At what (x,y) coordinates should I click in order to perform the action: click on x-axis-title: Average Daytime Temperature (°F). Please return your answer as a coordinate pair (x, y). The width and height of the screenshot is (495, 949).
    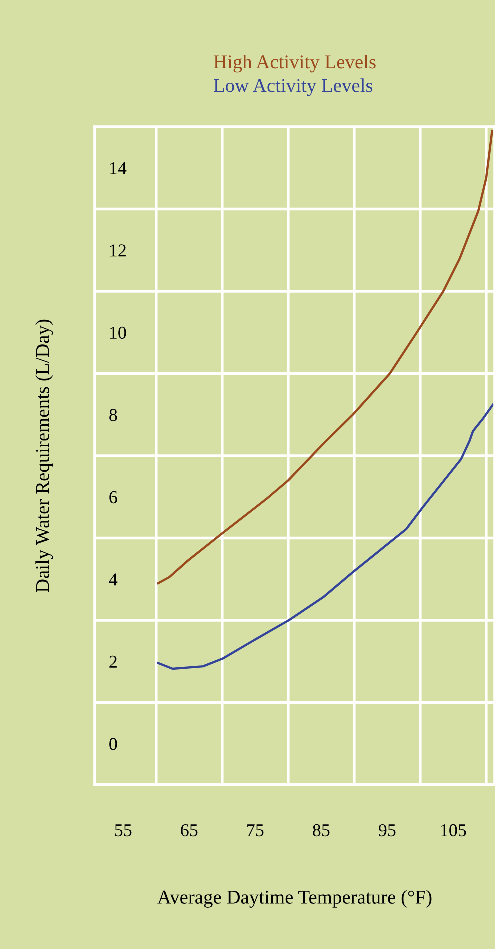
    Looking at the image, I should click on (295, 899).